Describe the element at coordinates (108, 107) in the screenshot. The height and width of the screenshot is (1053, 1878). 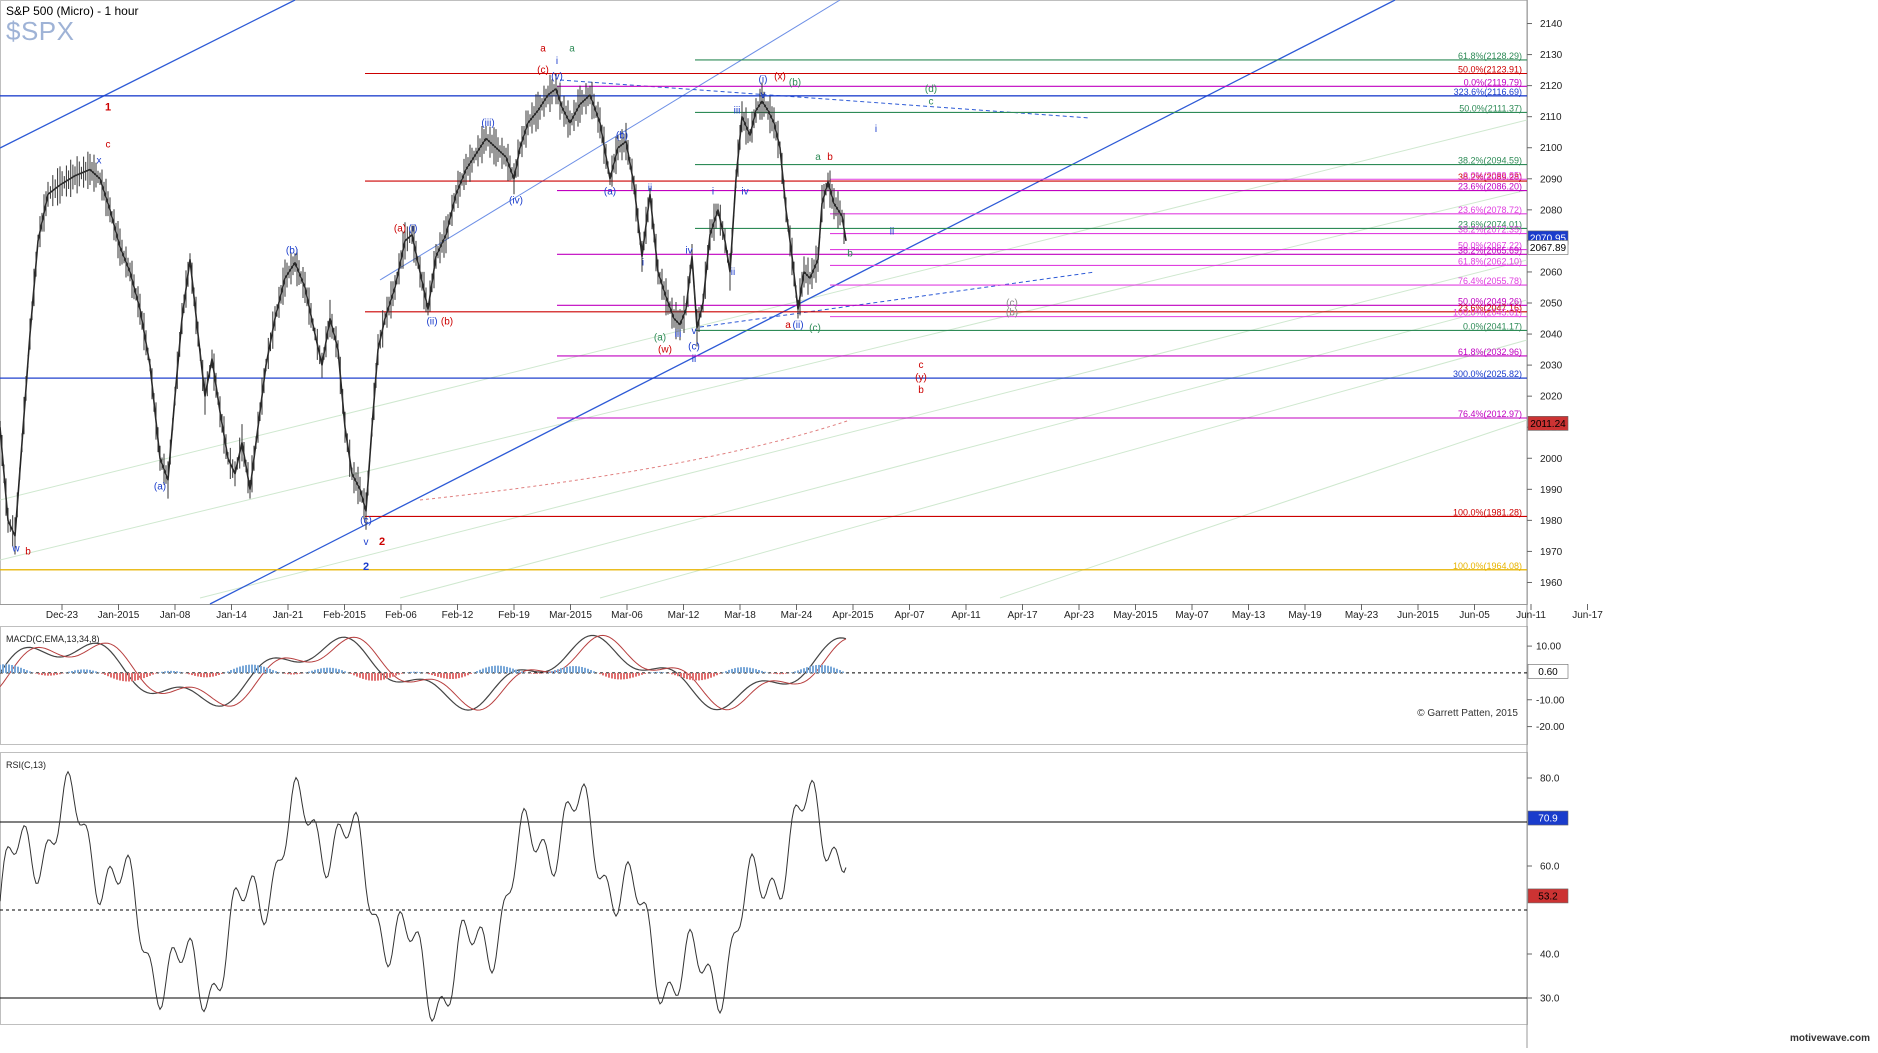
I see `wave-label: 1` at that location.